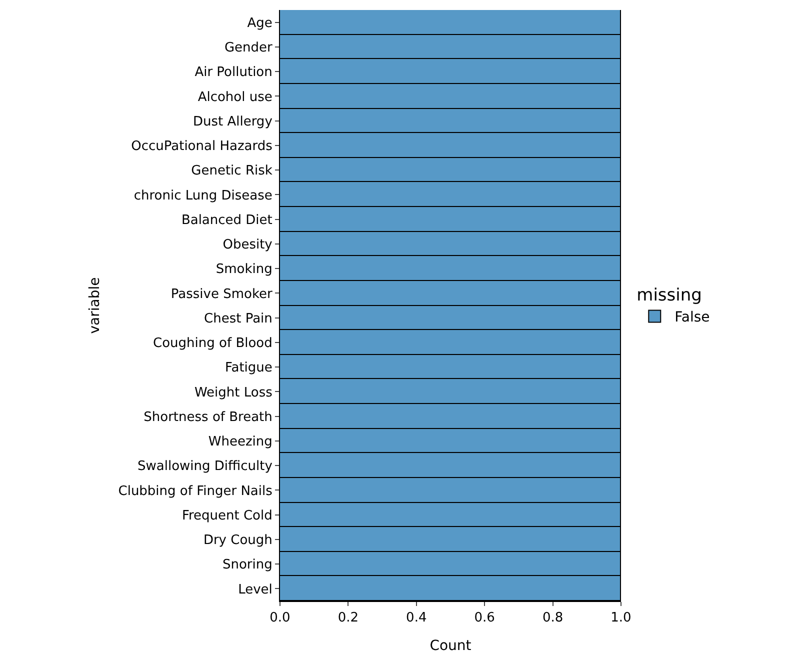  What do you see at coordinates (416, 618) in the screenshot?
I see `x-tick-label: 0.4` at bounding box center [416, 618].